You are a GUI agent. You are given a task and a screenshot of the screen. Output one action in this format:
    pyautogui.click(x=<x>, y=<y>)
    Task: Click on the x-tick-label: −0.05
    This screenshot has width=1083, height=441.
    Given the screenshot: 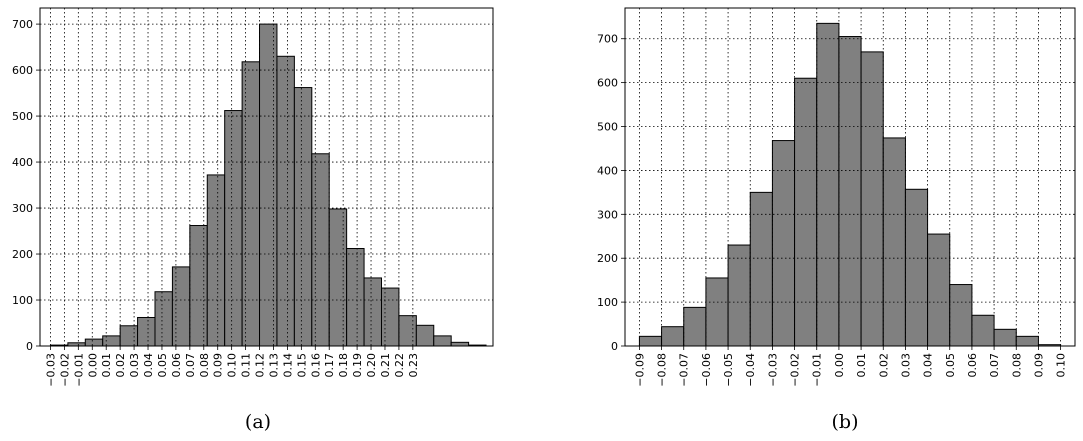 What is the action you would take?
    pyautogui.click(x=728, y=370)
    